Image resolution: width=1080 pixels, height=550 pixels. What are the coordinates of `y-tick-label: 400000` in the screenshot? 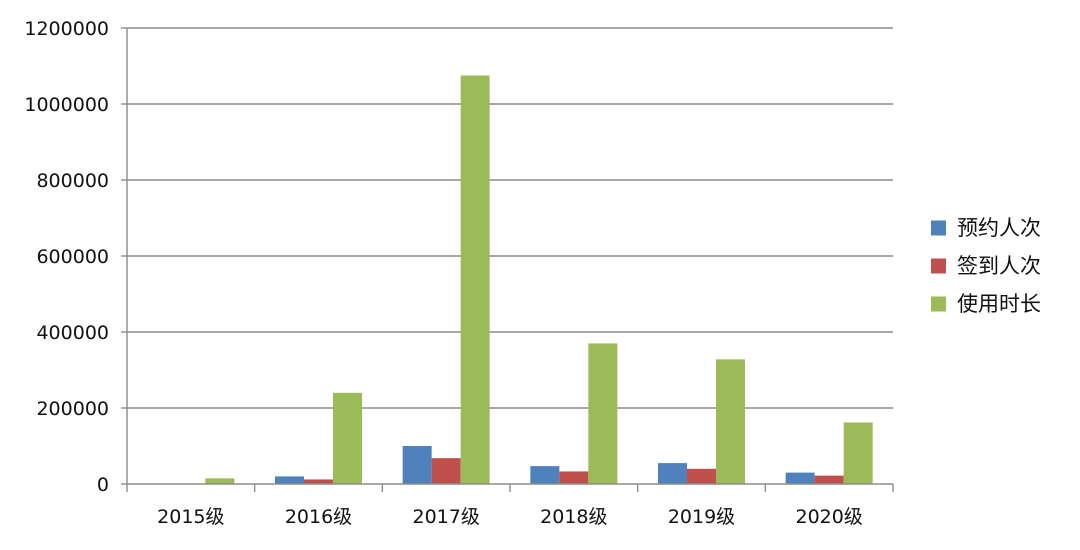 It's located at (72, 333).